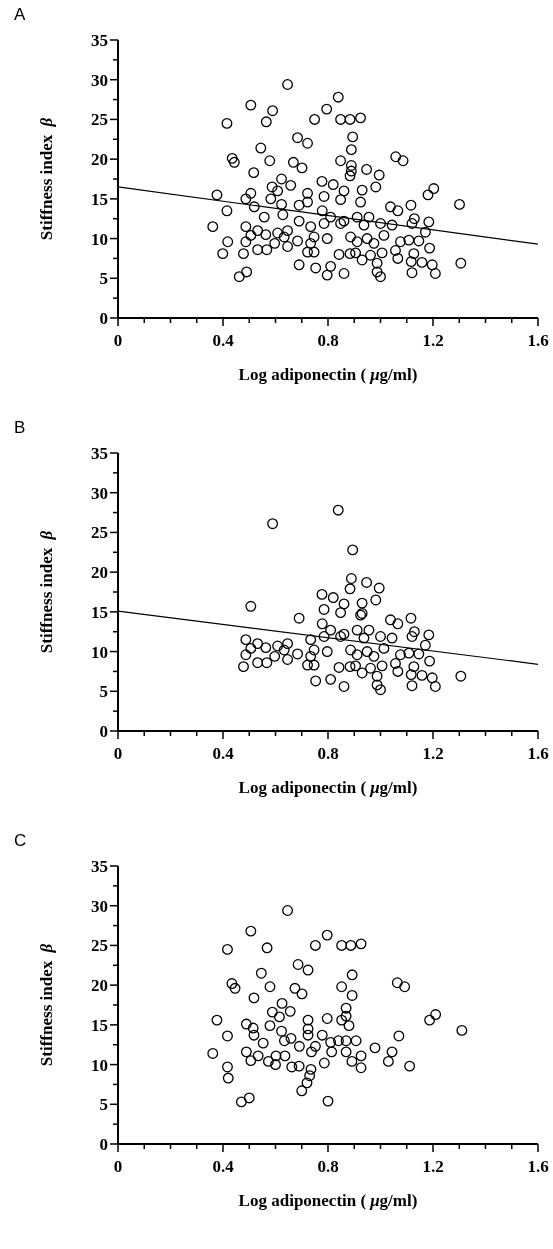 The image size is (553, 1249). What do you see at coordinates (20, 14) in the screenshot?
I see `chart-title: A` at bounding box center [20, 14].